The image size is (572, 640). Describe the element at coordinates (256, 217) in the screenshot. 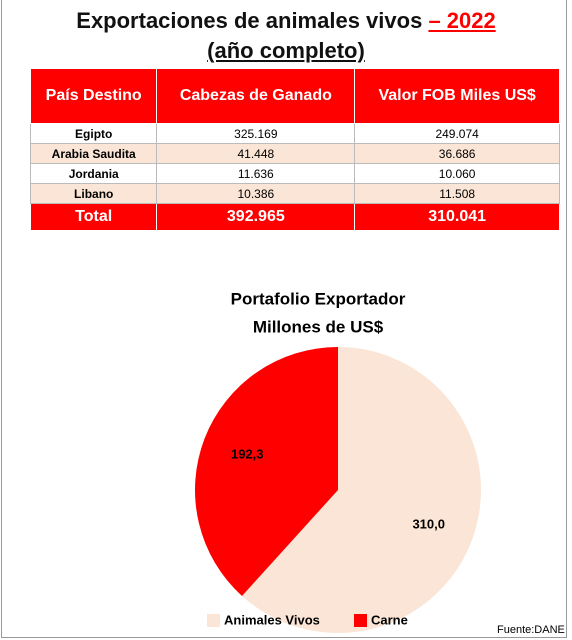

I see `total-cell: 392.965` at that location.